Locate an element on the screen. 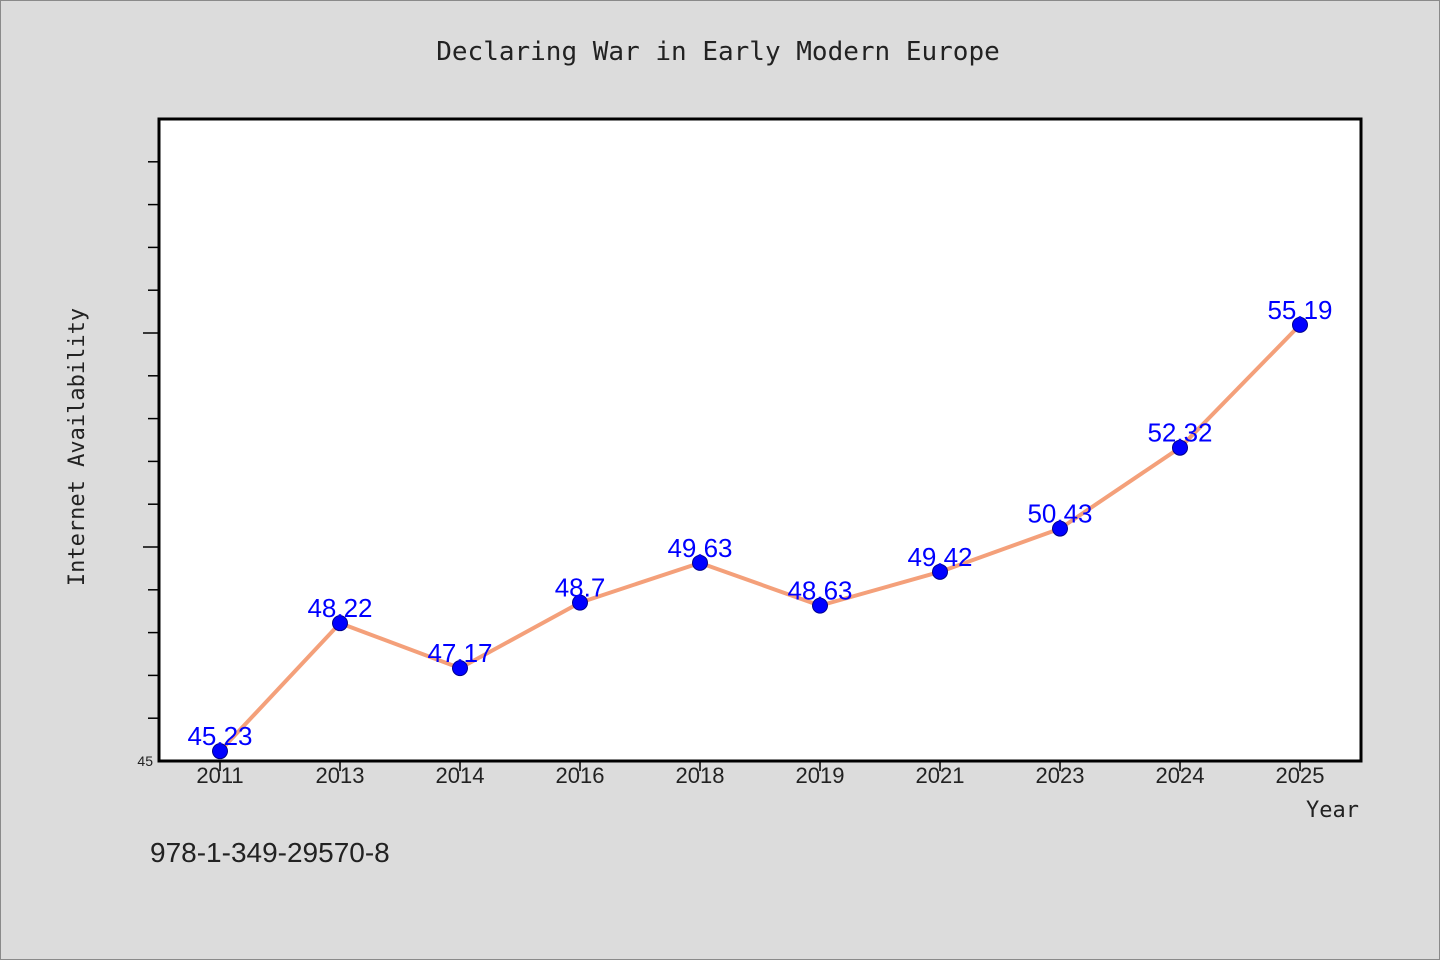  data-label: 48.63 is located at coordinates (819, 591).